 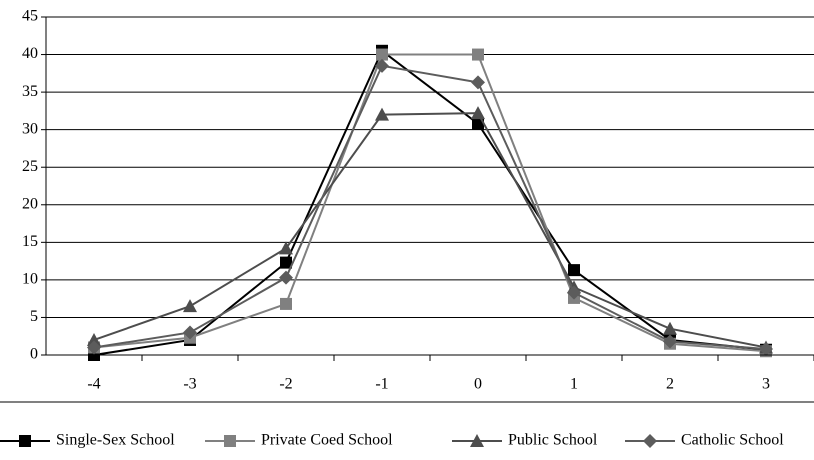 I want to click on legend-label: Public School, so click(x=553, y=440).